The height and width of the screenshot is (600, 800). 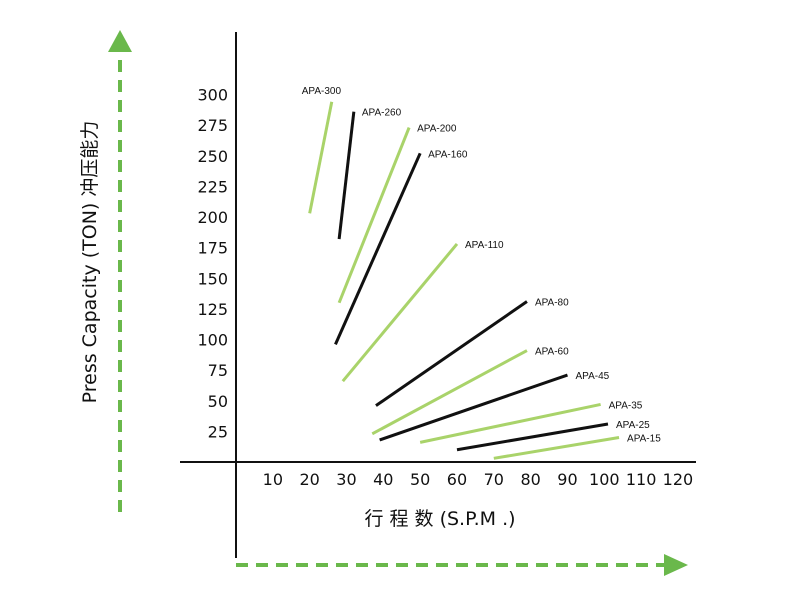 What do you see at coordinates (212, 125) in the screenshot?
I see `y-tick-label: 275` at bounding box center [212, 125].